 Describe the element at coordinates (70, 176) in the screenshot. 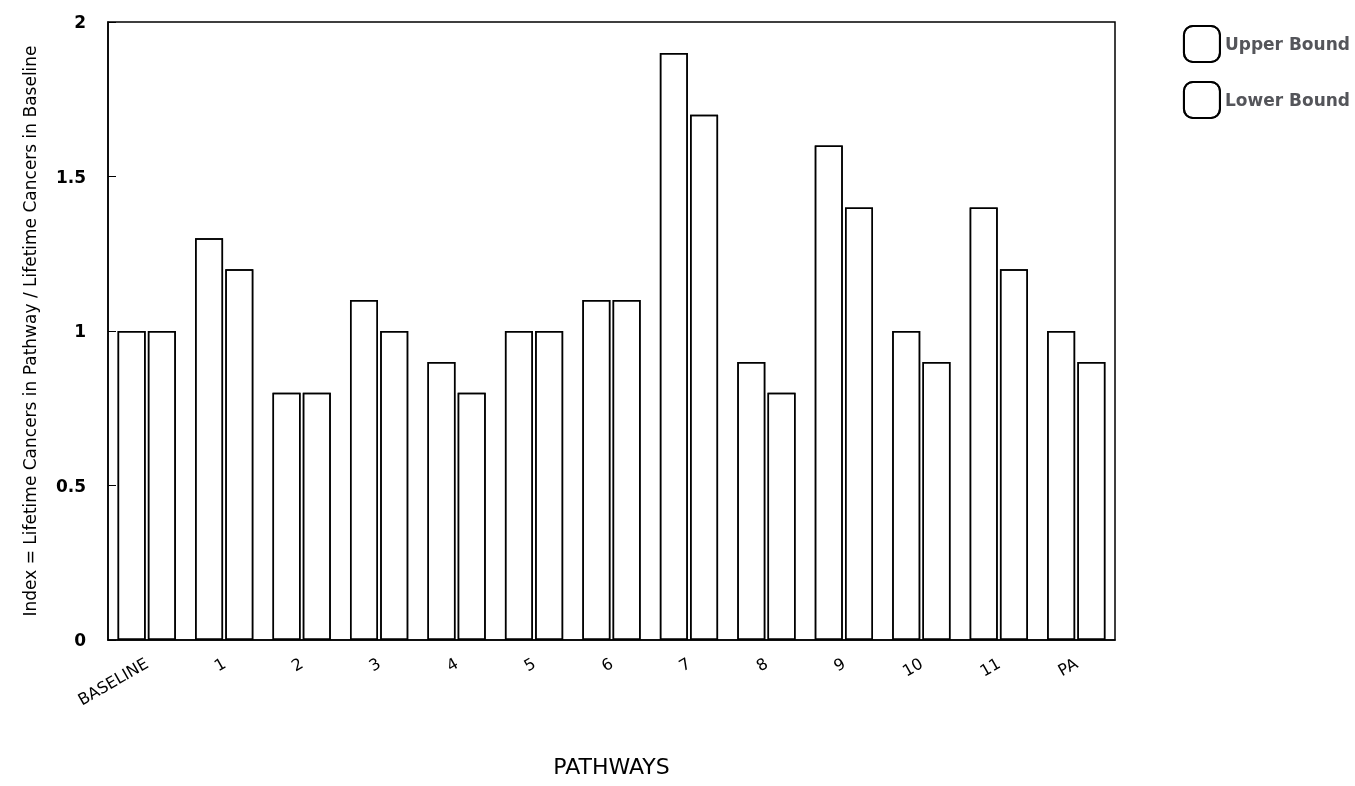

I see `y-tick-label: 1.5` at that location.